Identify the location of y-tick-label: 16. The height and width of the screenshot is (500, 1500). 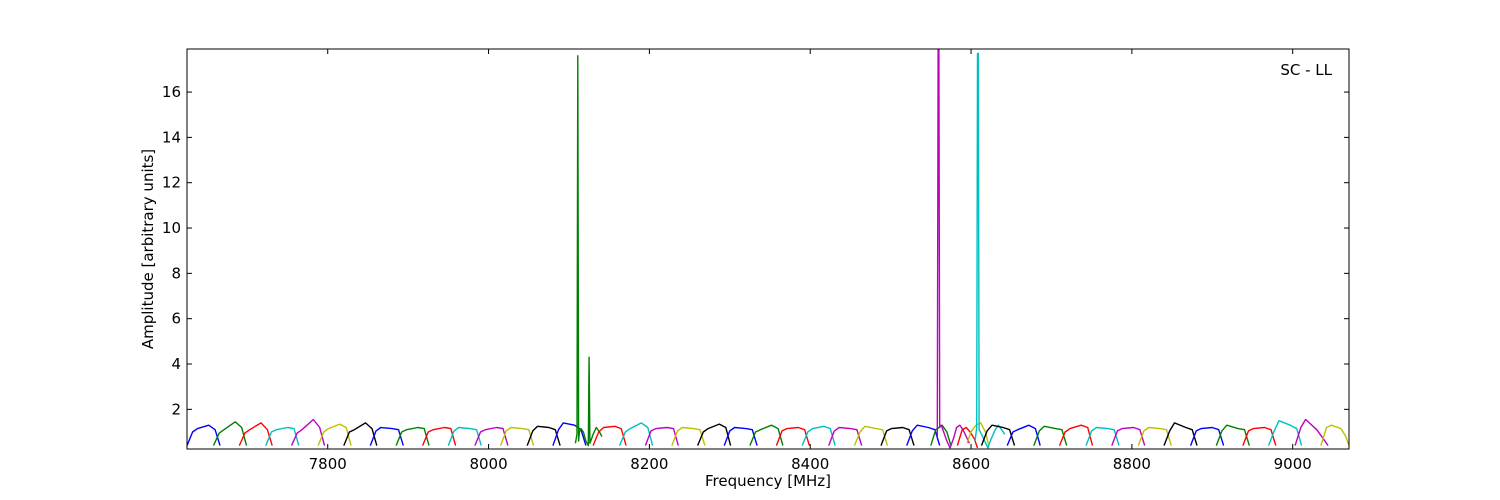
(171, 92).